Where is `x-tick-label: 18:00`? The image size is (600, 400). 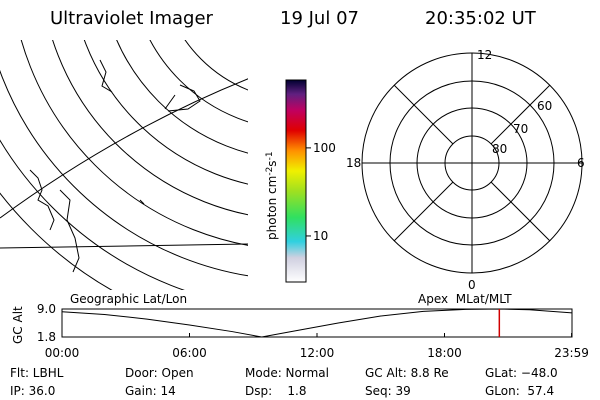 x-tick-label: 18:00 is located at coordinates (444, 353).